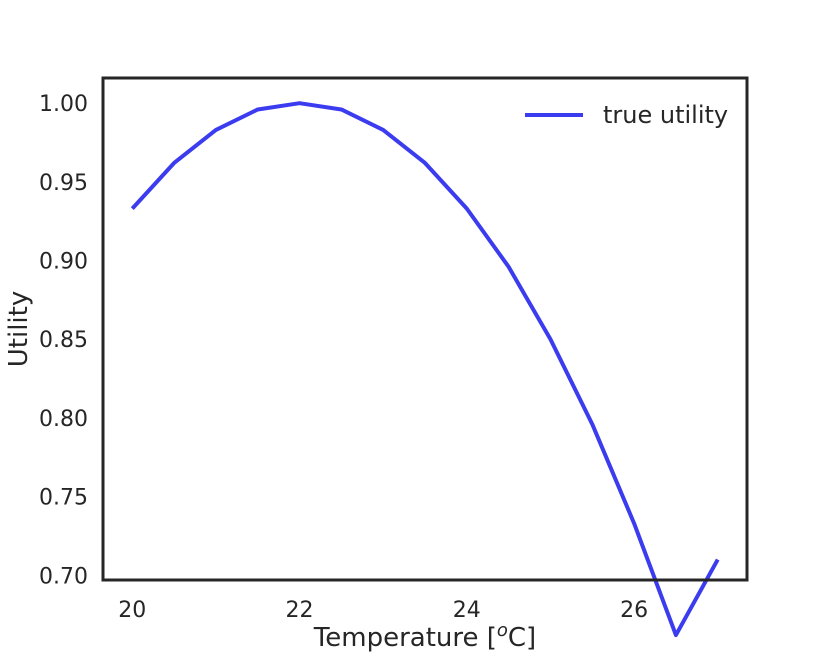 The height and width of the screenshot is (664, 830). Describe the element at coordinates (63, 576) in the screenshot. I see `y-tick-label: 0.70` at that location.